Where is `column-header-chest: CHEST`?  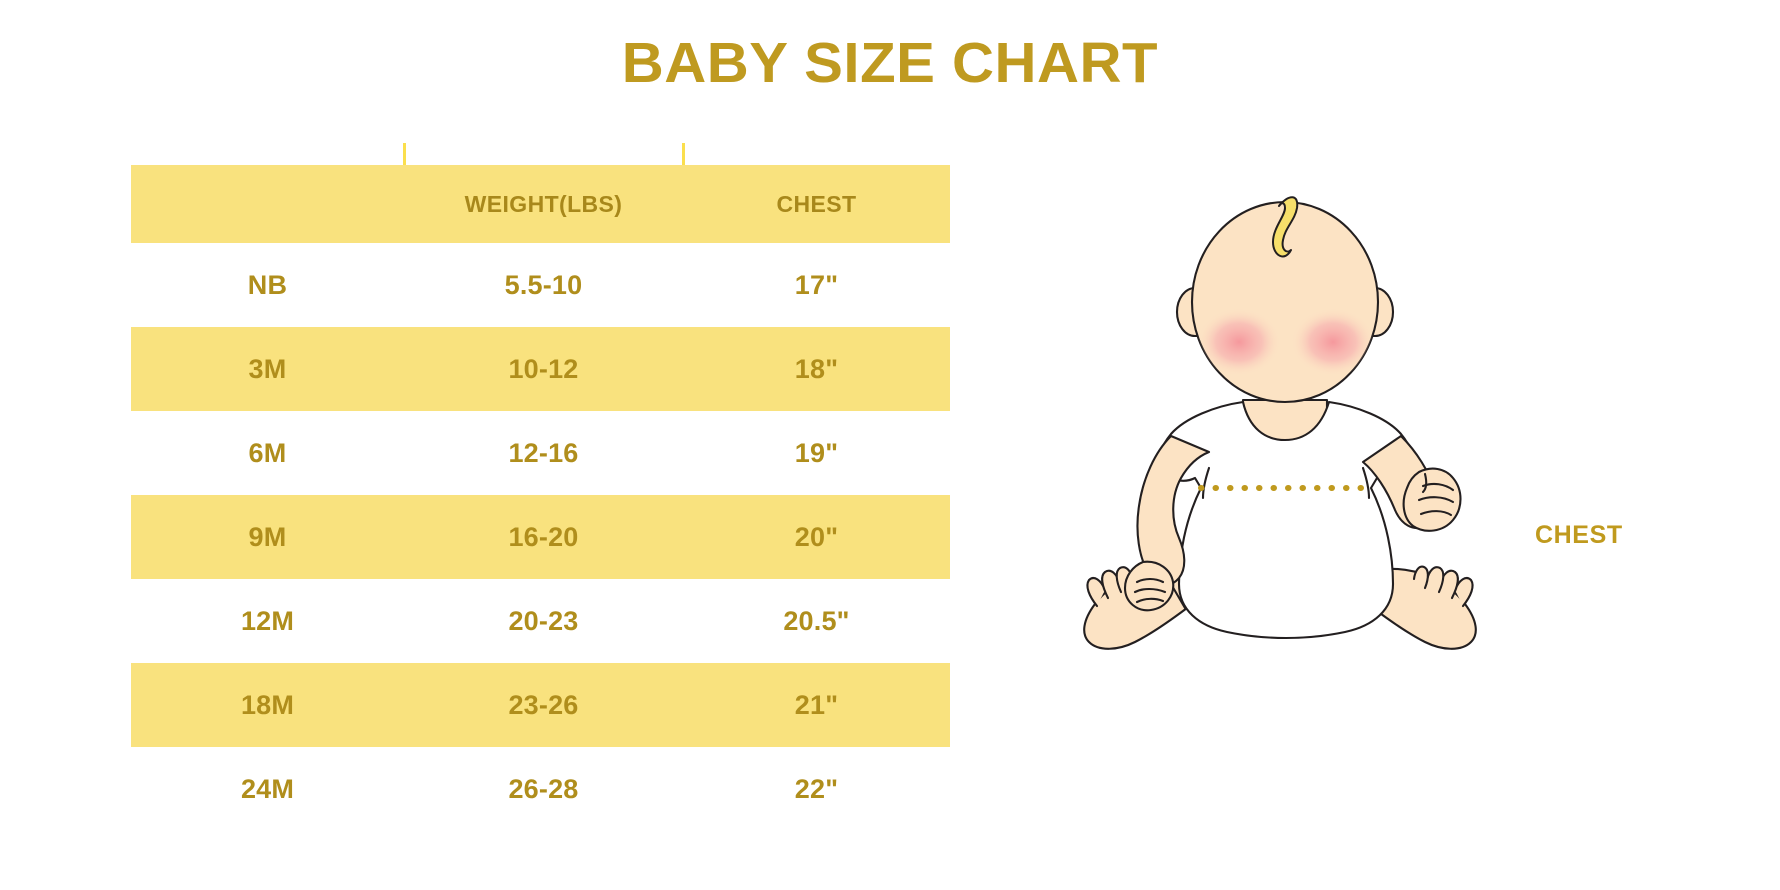
column-header-chest: CHEST is located at coordinates (816, 203).